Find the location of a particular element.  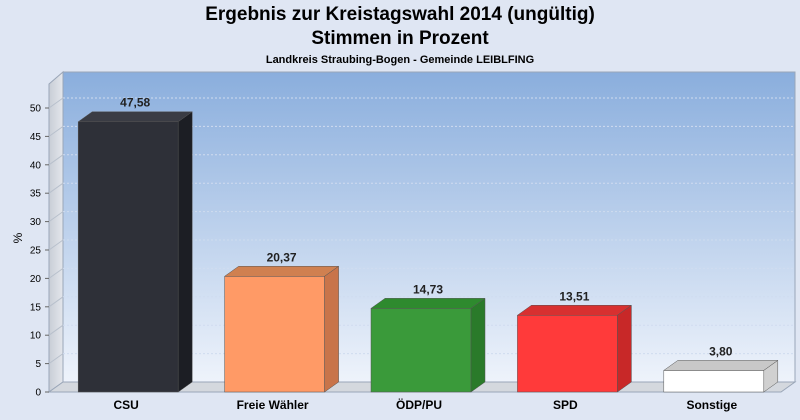

y-tick-label: 0 is located at coordinates (38, 393).